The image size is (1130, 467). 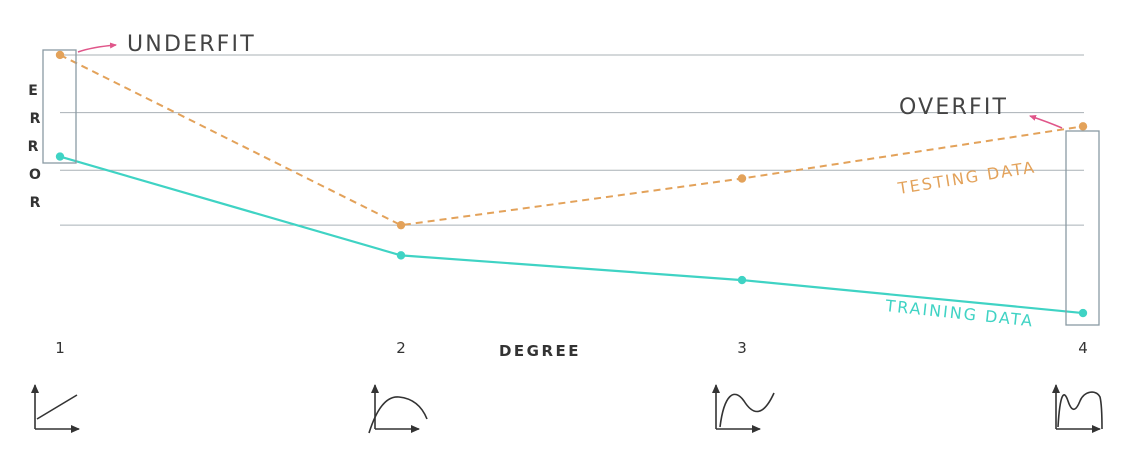 I want to click on x-tick-labels: 1 2 3 4, so click(x=571, y=348).